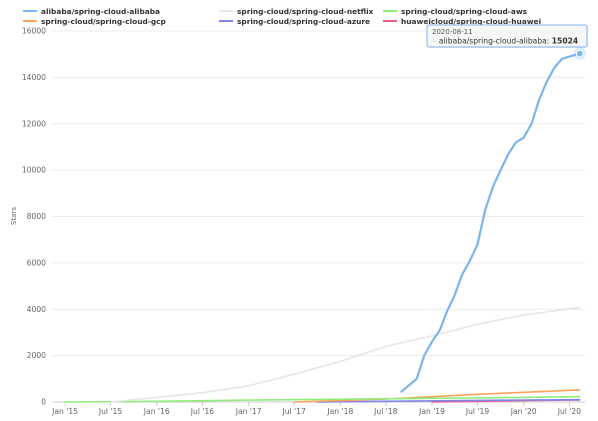  What do you see at coordinates (448, 400) in the screenshot?
I see `series-line-spring-cloud-azure` at bounding box center [448, 400].